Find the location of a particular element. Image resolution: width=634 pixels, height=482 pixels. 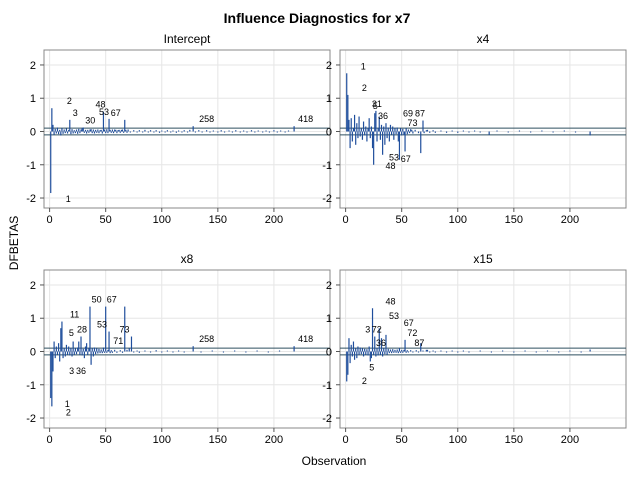

observation-label: 11 is located at coordinates (74, 315).